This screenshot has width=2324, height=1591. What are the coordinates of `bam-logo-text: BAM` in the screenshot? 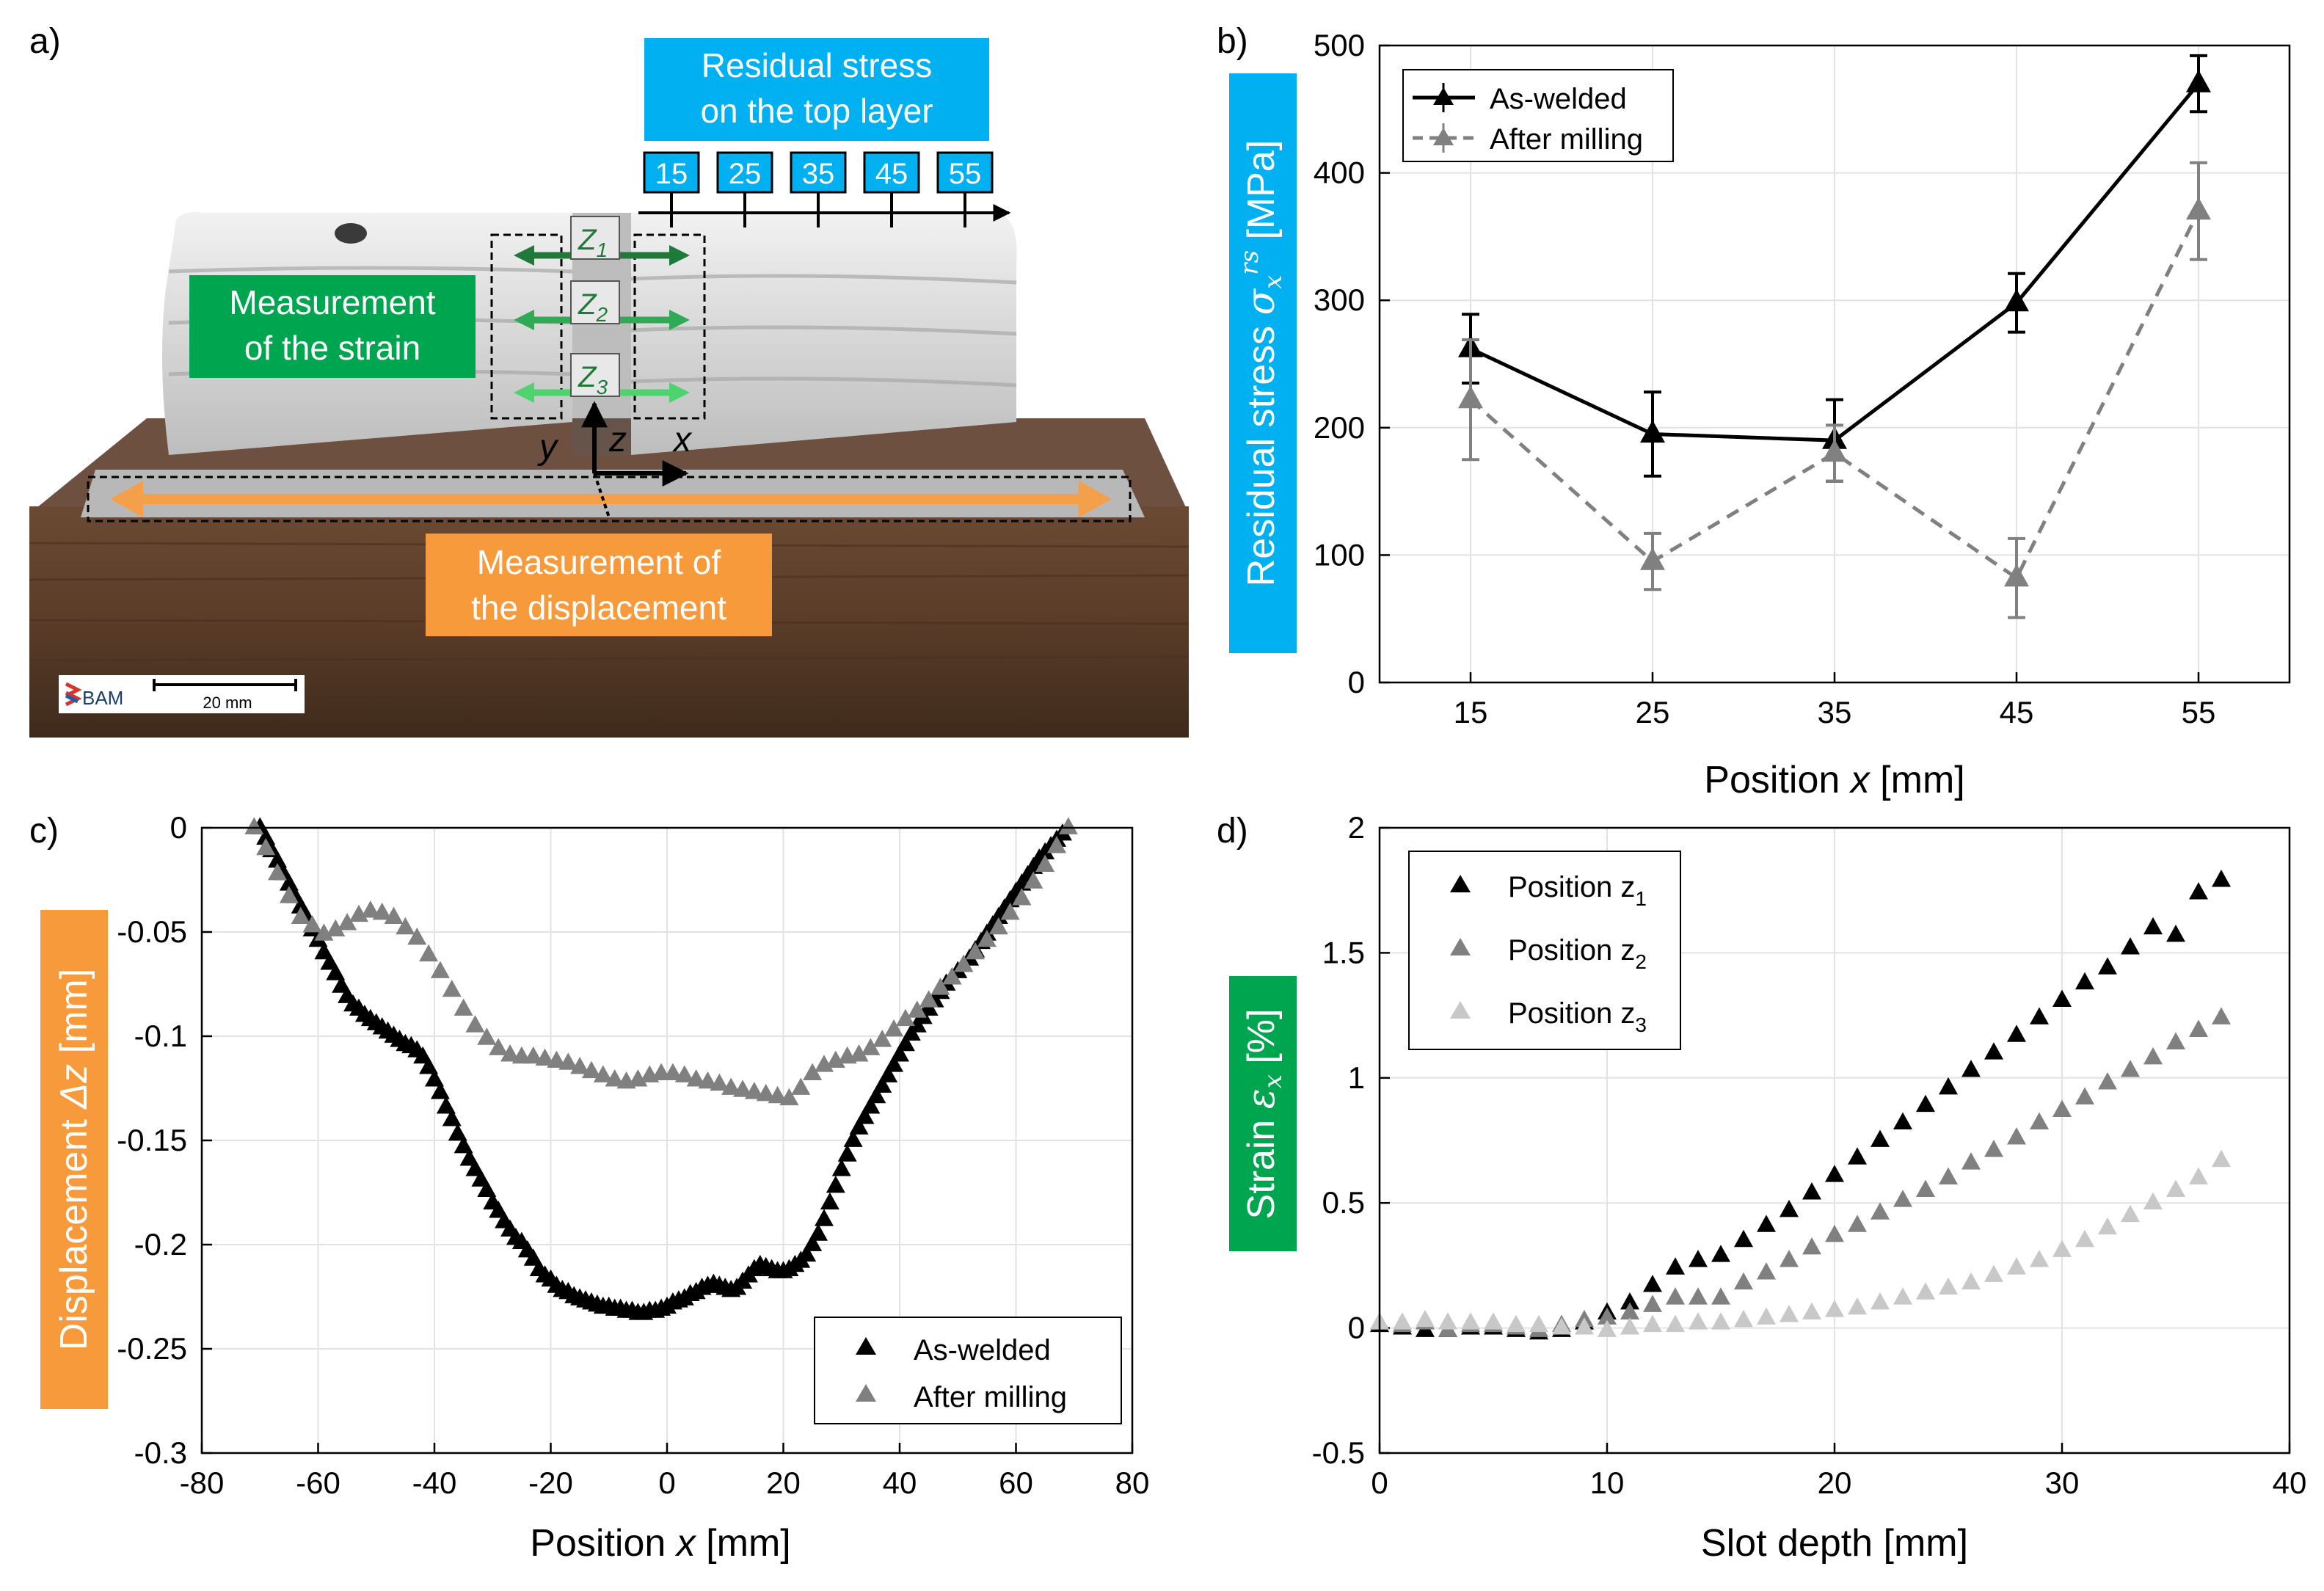 It's located at (103, 698).